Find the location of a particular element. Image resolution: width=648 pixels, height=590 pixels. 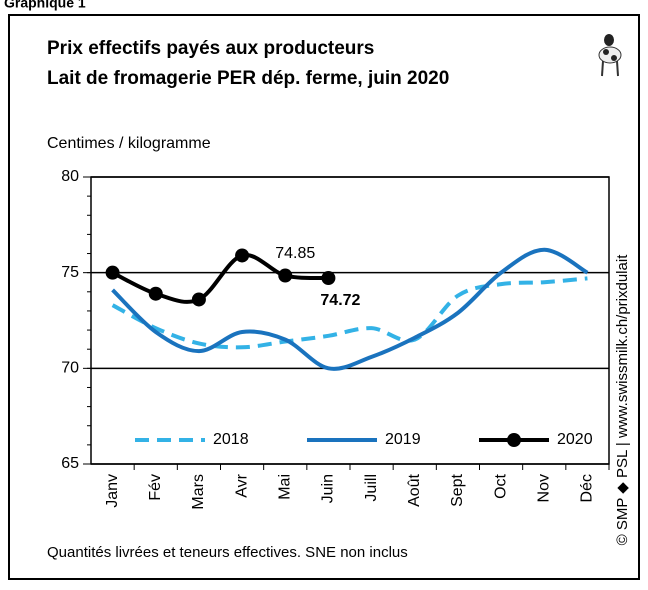

x-tick-label: Avr is located at coordinates (241, 485).